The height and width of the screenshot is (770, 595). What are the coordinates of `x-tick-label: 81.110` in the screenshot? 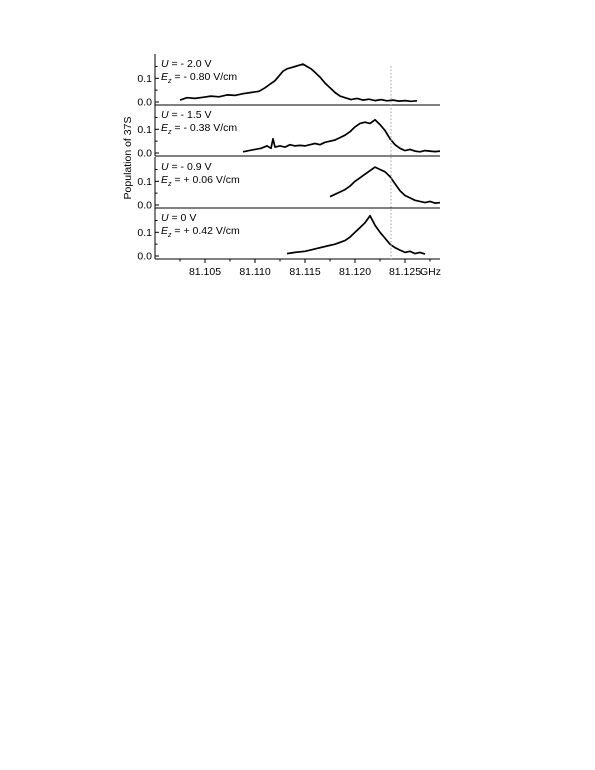 It's located at (254, 272).